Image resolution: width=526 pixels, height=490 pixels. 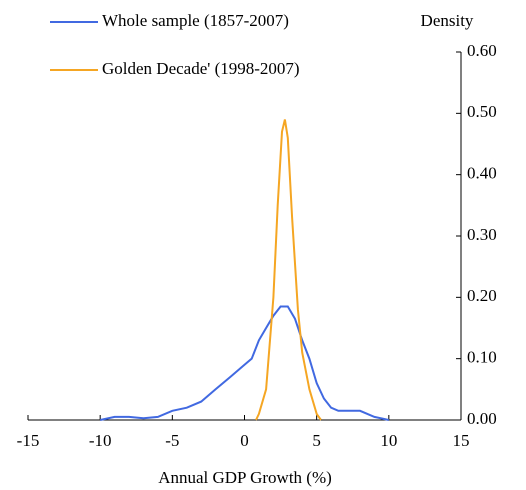 I want to click on y-tick-label: 0.20, so click(x=482, y=295).